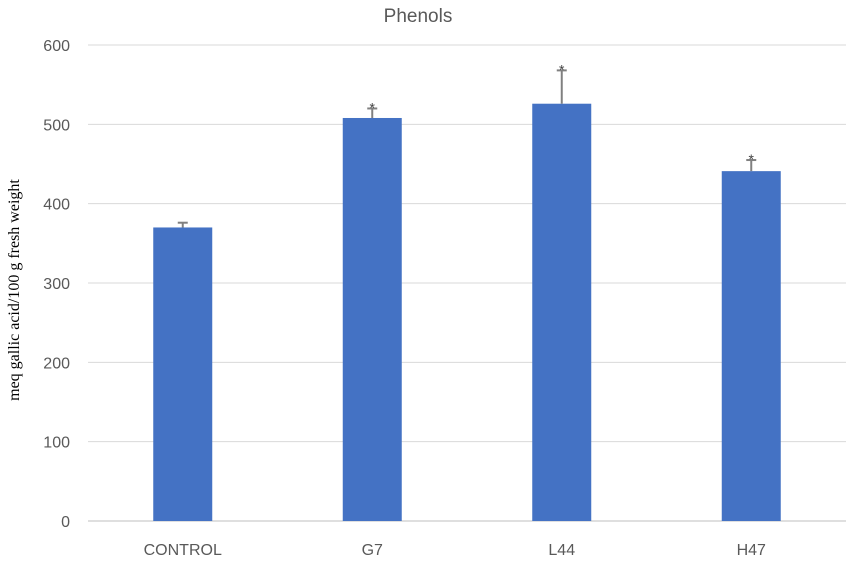  What do you see at coordinates (183, 374) in the screenshot?
I see `bar-control` at bounding box center [183, 374].